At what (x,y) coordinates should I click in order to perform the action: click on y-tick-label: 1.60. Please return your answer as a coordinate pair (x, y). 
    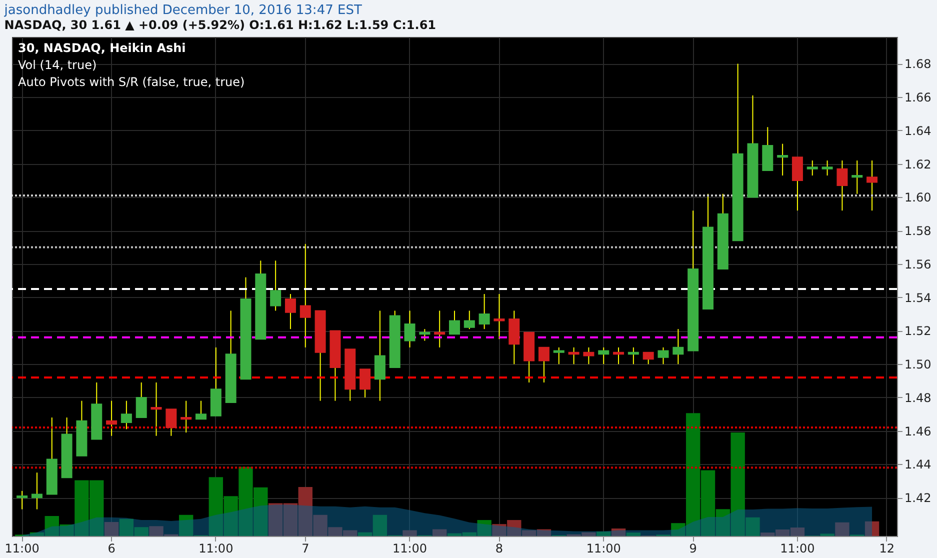
    Looking at the image, I should click on (918, 197).